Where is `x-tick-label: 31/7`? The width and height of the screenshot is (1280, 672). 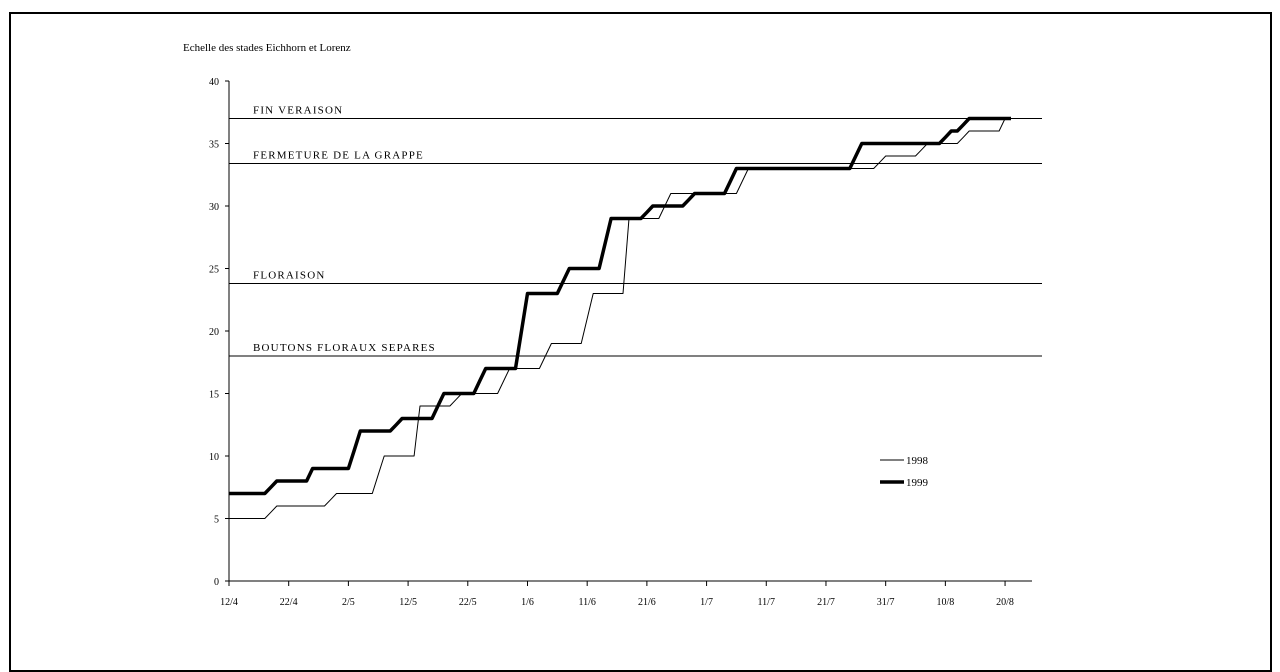 x-tick-label: 31/7 is located at coordinates (886, 602).